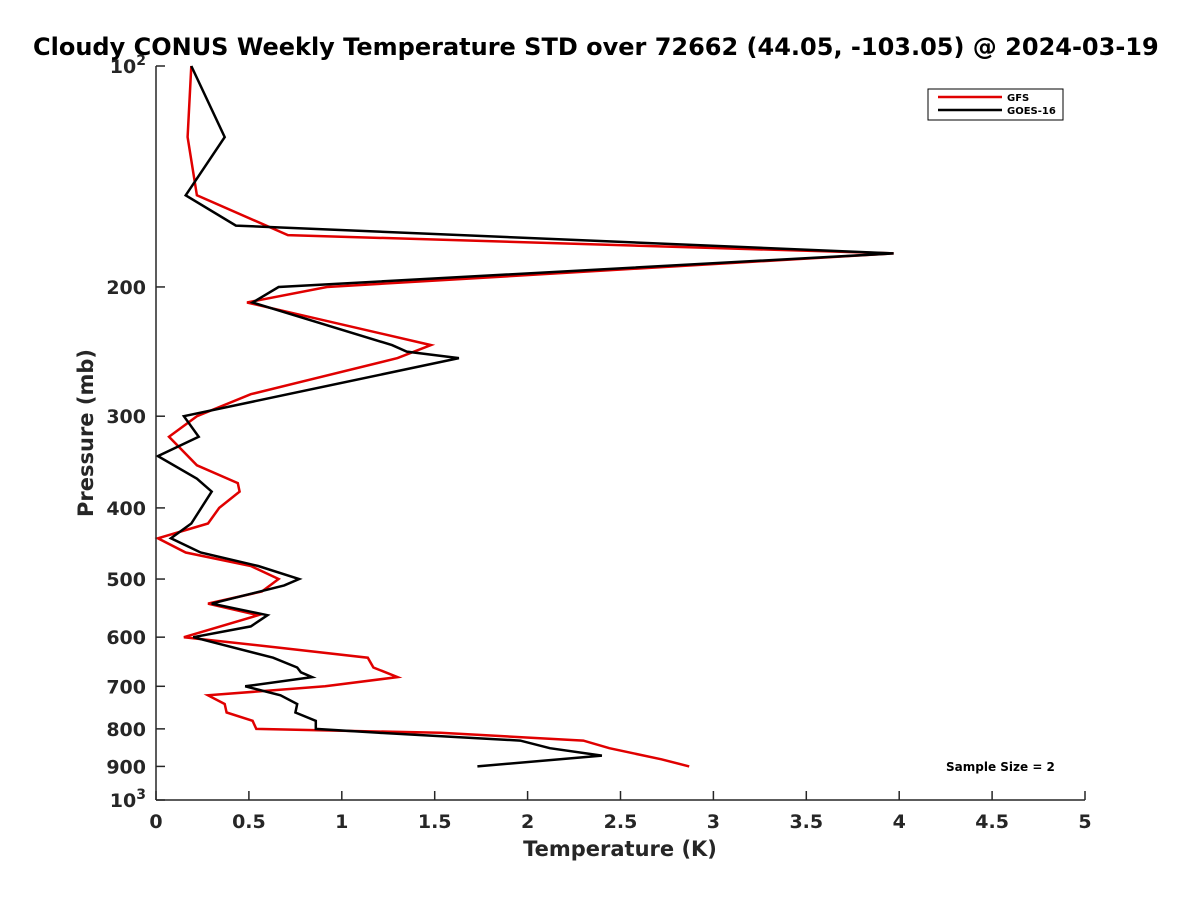  I want to click on x-tick-label: 4.5, so click(992, 822).